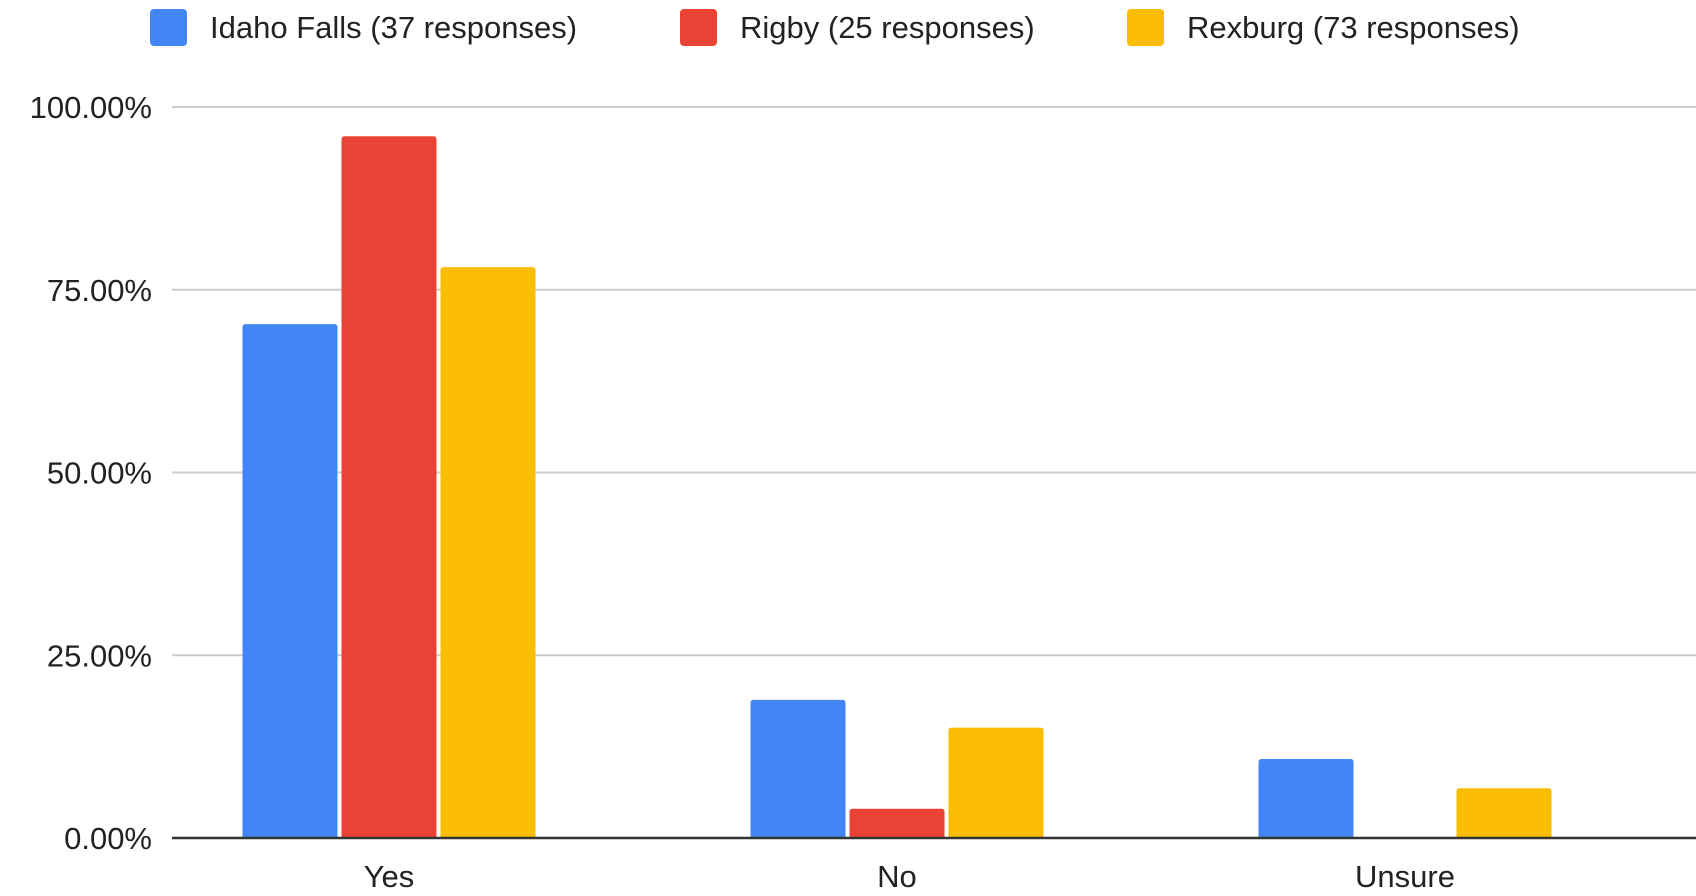 This screenshot has width=1696, height=896. I want to click on bar-unsure-rexburg, so click(1504, 813).